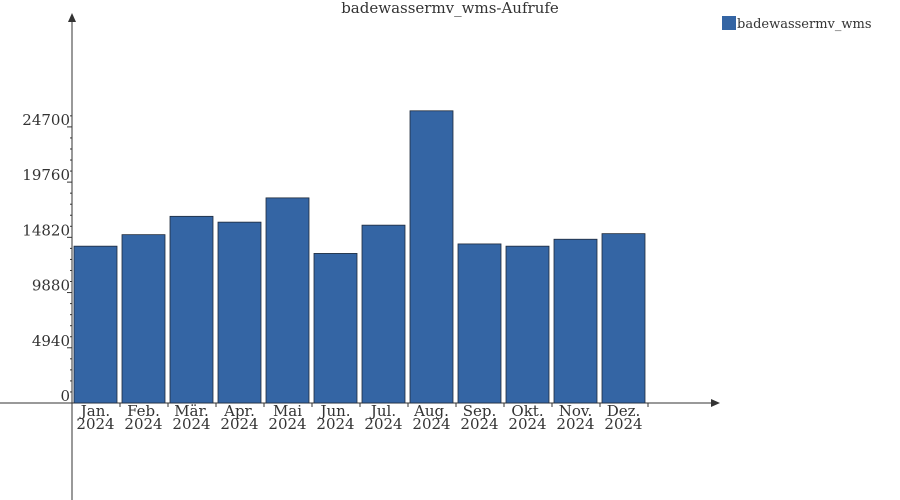 The image size is (900, 500). What do you see at coordinates (51, 341) in the screenshot?
I see `y-tick-label: 4940` at bounding box center [51, 341].